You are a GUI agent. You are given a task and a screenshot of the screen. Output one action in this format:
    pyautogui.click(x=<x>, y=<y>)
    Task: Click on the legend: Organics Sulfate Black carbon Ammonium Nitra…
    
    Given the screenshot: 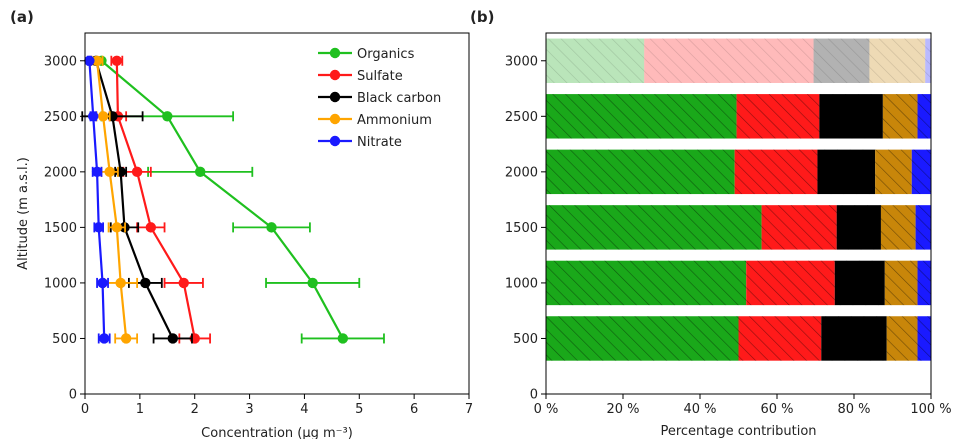 What is the action you would take?
    pyautogui.click(x=379, y=98)
    